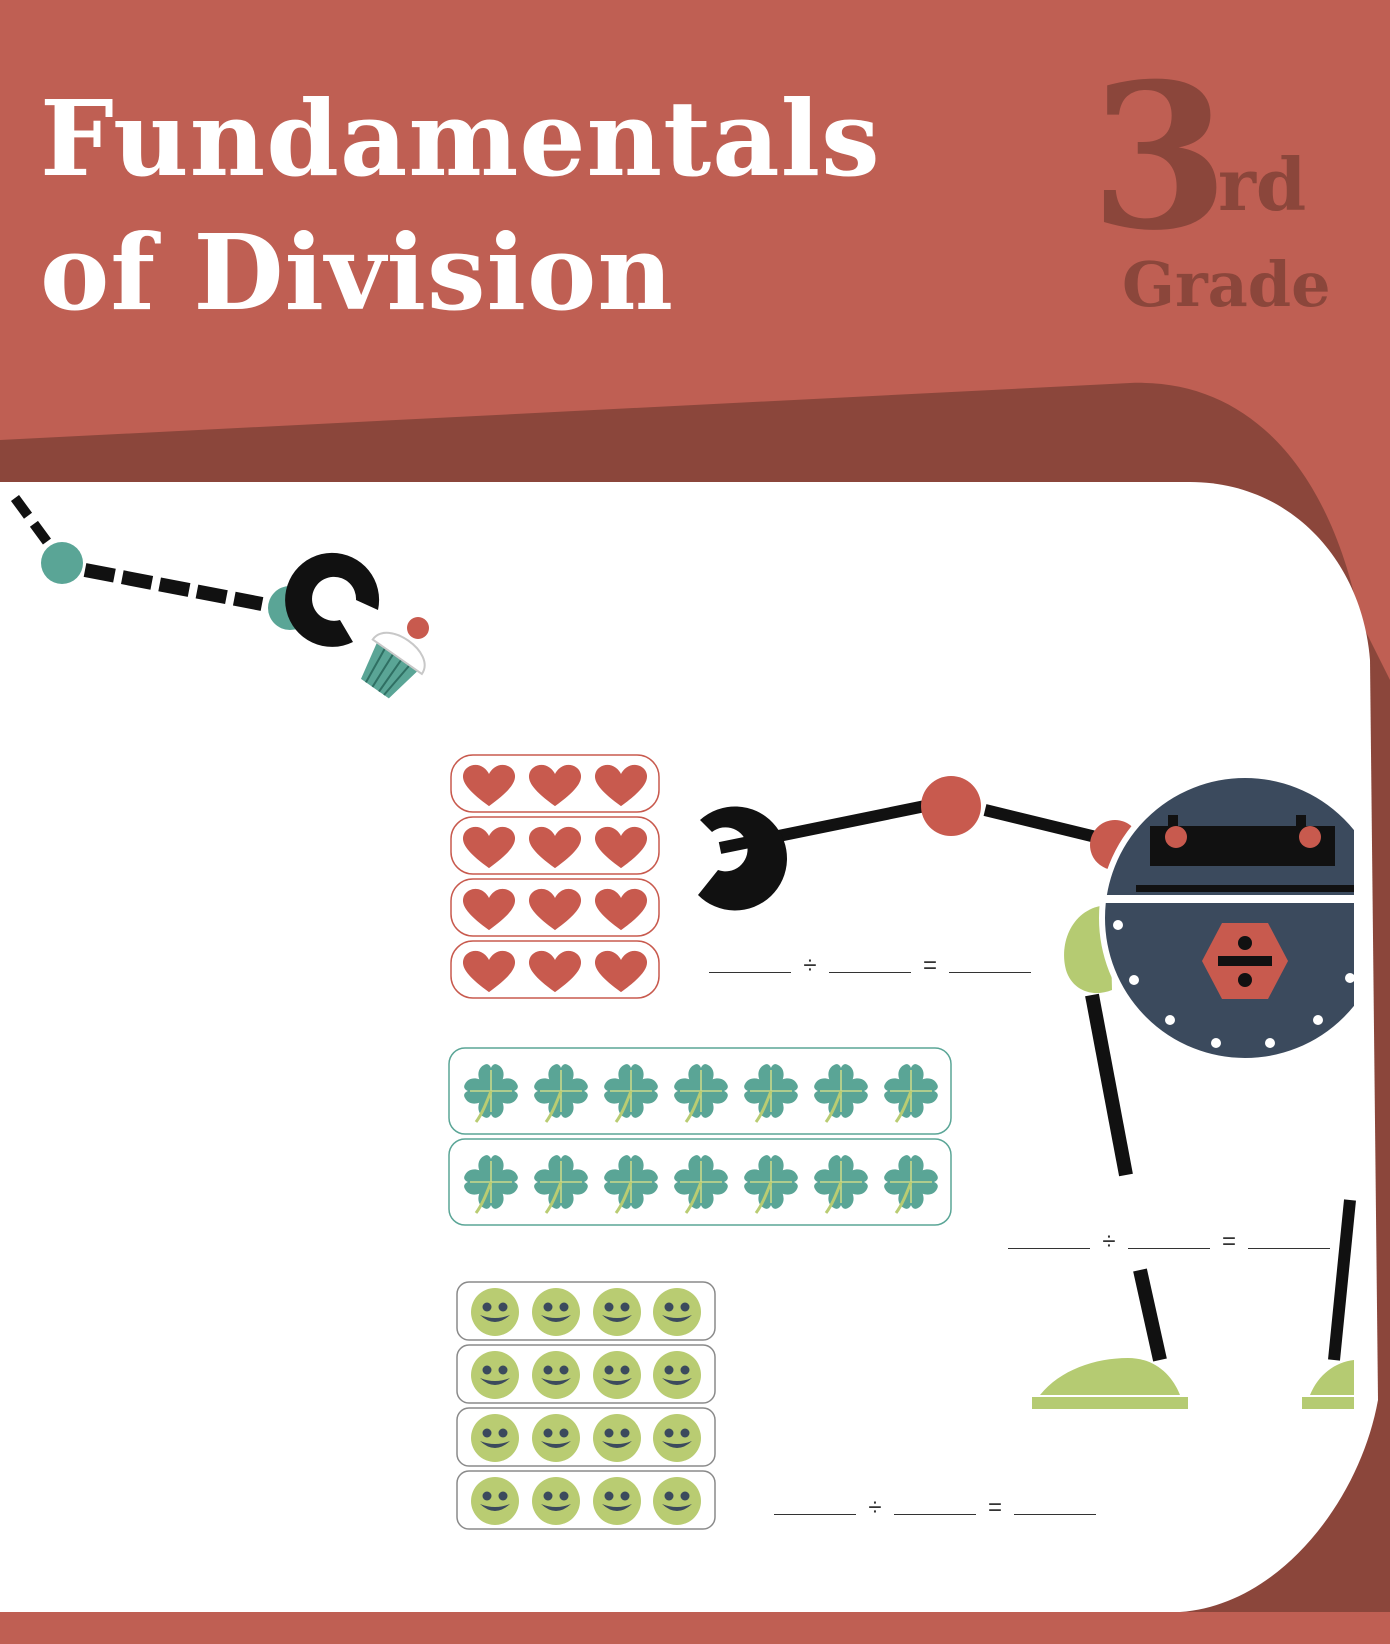 The height and width of the screenshot is (1644, 1390). I want to click on equation-hearts: ÷ =, so click(870, 965).